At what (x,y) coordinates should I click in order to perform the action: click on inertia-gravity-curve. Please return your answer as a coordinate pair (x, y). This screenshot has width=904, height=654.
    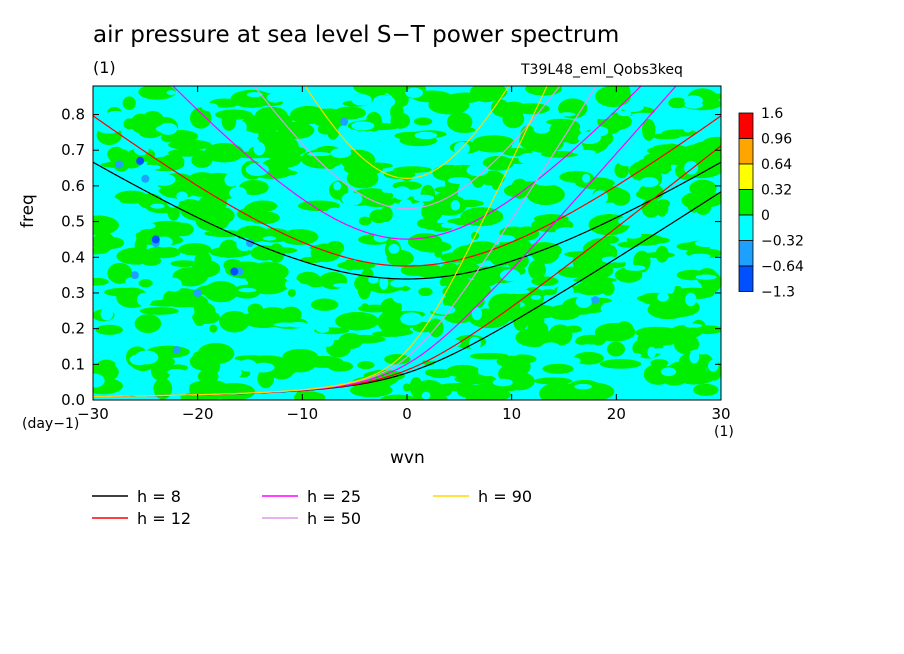
    Looking at the image, I should click on (407, 163).